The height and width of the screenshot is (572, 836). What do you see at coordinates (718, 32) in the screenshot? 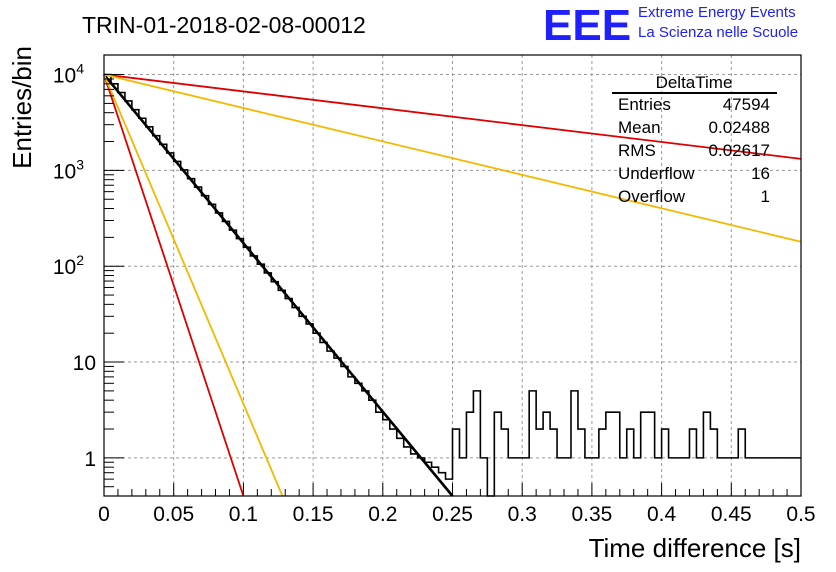
I see `logo-line2: La Scienza nelle Scuole` at bounding box center [718, 32].